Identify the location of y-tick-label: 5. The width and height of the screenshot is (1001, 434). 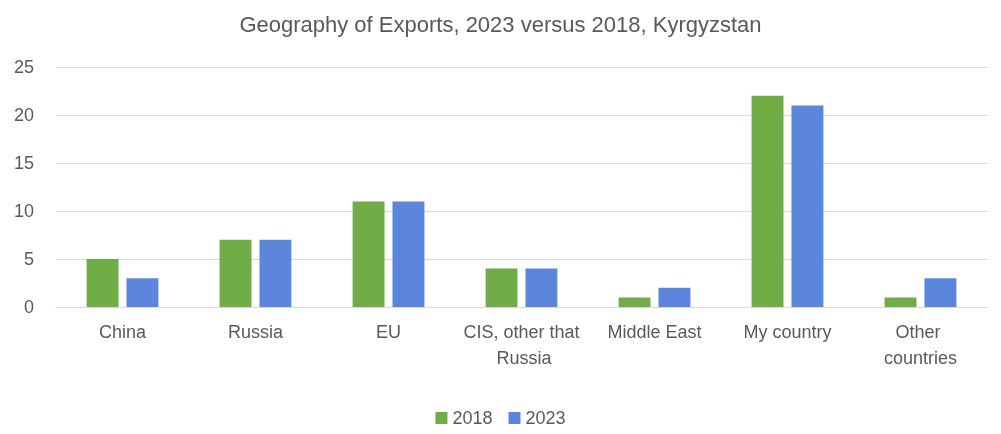
(28, 259).